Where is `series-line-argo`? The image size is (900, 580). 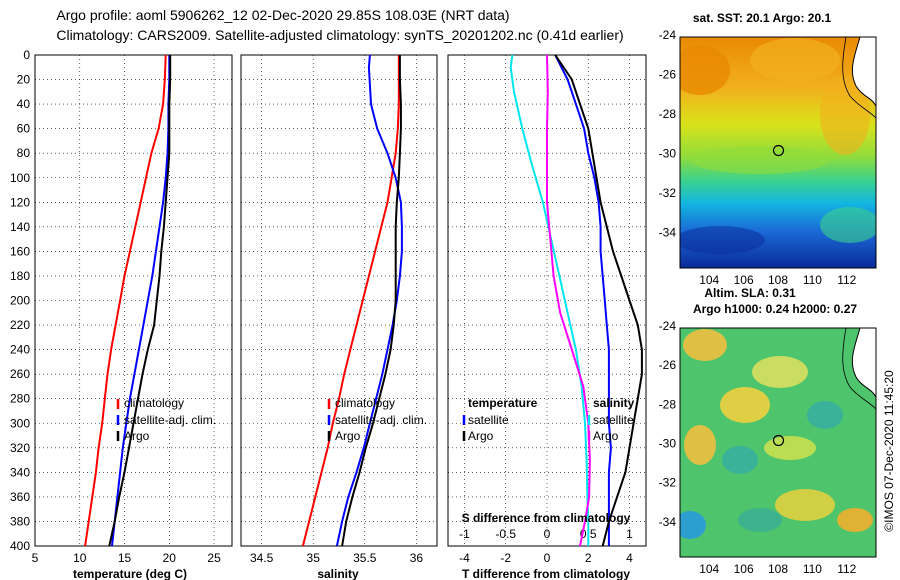 series-line-argo is located at coordinates (140, 301).